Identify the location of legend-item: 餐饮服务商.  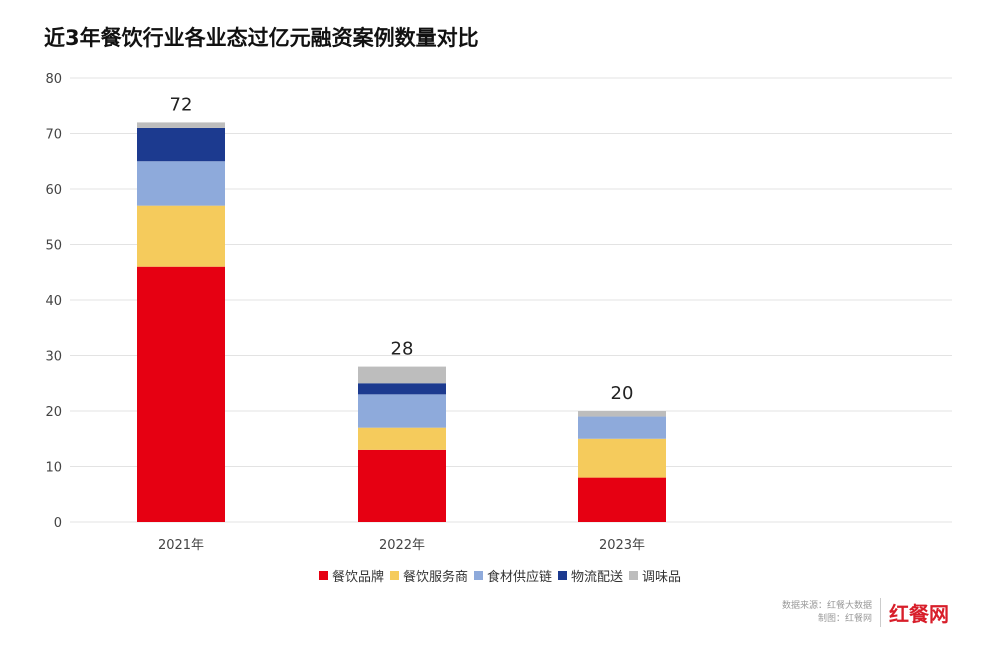
(428, 575).